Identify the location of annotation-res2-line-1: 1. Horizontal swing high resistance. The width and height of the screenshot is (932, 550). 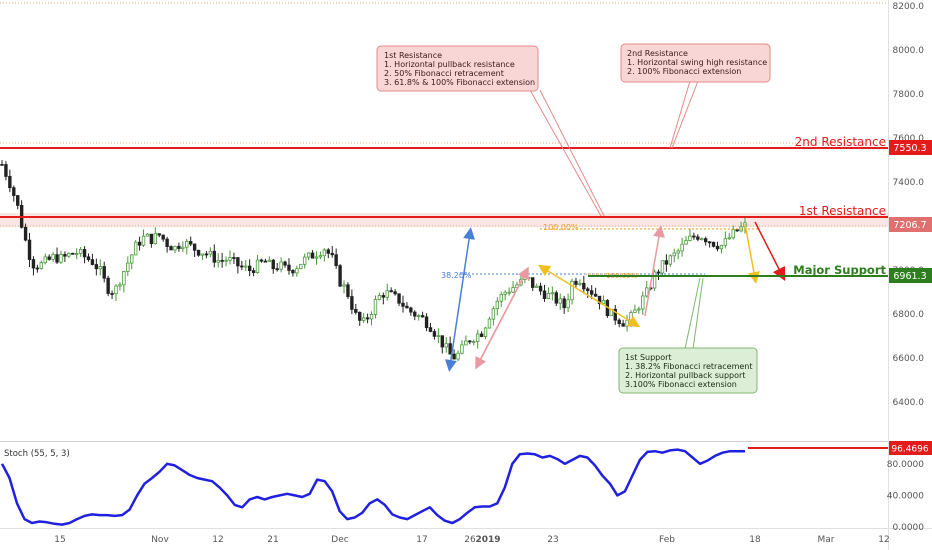
(697, 62).